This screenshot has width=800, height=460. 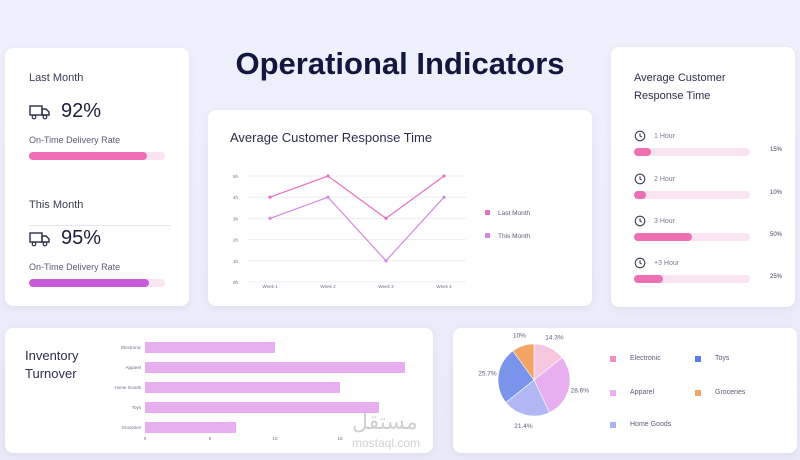 What do you see at coordinates (664, 179) in the screenshot?
I see `response-time-label: 2 Hour` at bounding box center [664, 179].